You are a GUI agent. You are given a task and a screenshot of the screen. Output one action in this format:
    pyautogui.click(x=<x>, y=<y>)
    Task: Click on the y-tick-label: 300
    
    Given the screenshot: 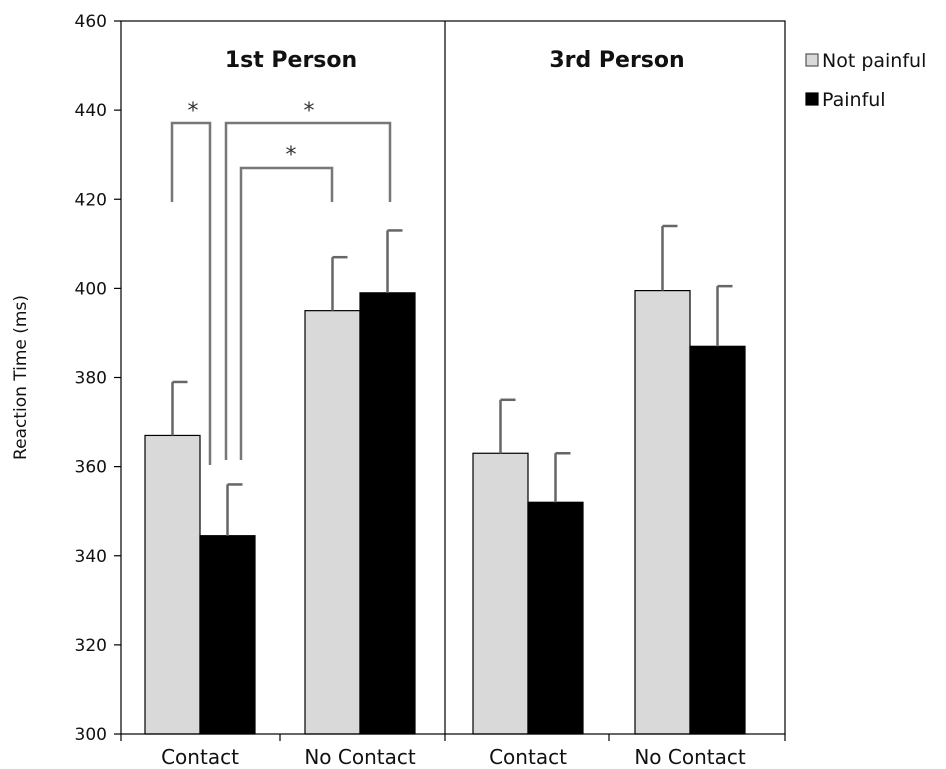 What is the action you would take?
    pyautogui.click(x=91, y=735)
    